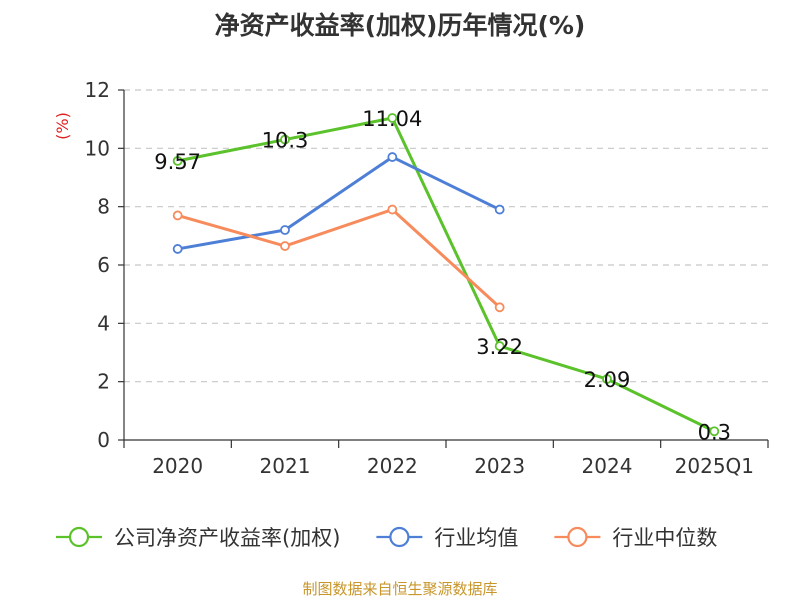 This screenshot has height=600, width=800. I want to click on y-tick-label: 6, so click(103, 265).